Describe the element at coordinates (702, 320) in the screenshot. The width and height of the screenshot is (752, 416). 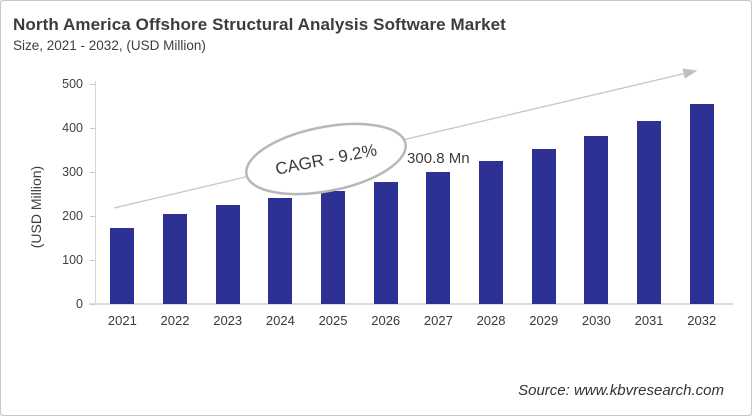
I see `x-tick-label-2032: 2032` at that location.